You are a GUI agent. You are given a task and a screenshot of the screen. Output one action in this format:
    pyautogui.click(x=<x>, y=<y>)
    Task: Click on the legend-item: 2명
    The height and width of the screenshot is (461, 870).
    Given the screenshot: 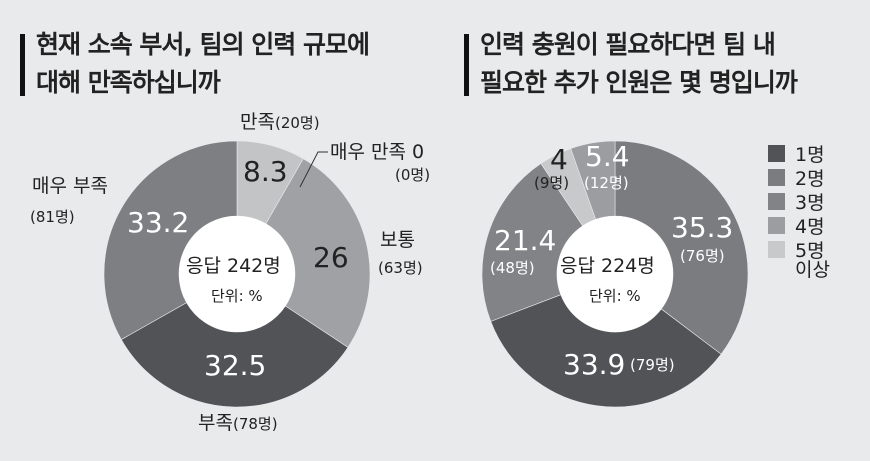 What is the action you would take?
    pyautogui.click(x=796, y=177)
    